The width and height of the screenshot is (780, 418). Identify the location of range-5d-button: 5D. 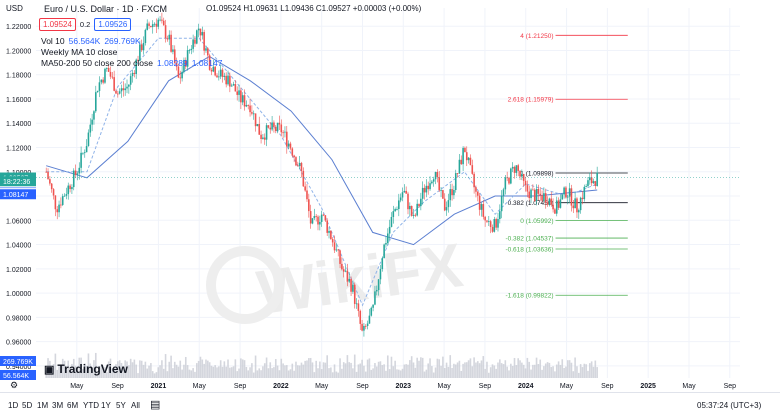
(27, 405).